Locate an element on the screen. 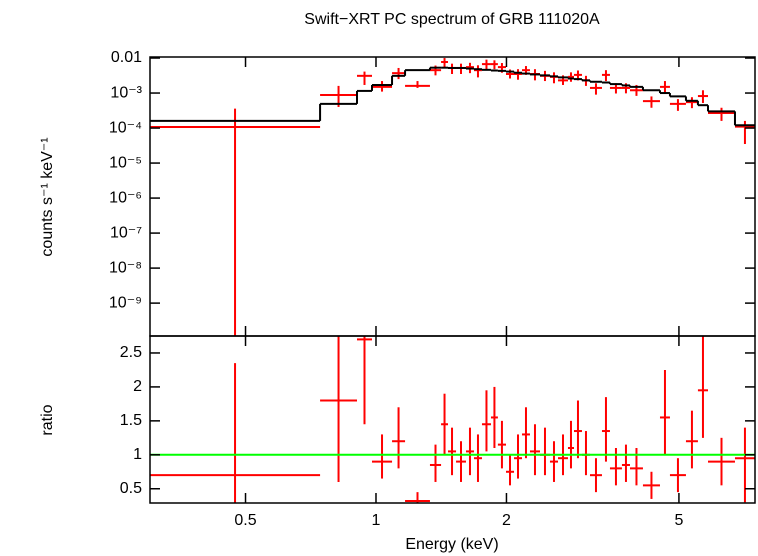 This screenshot has width=758, height=556. y-tick-label: 1 is located at coordinates (137, 454).